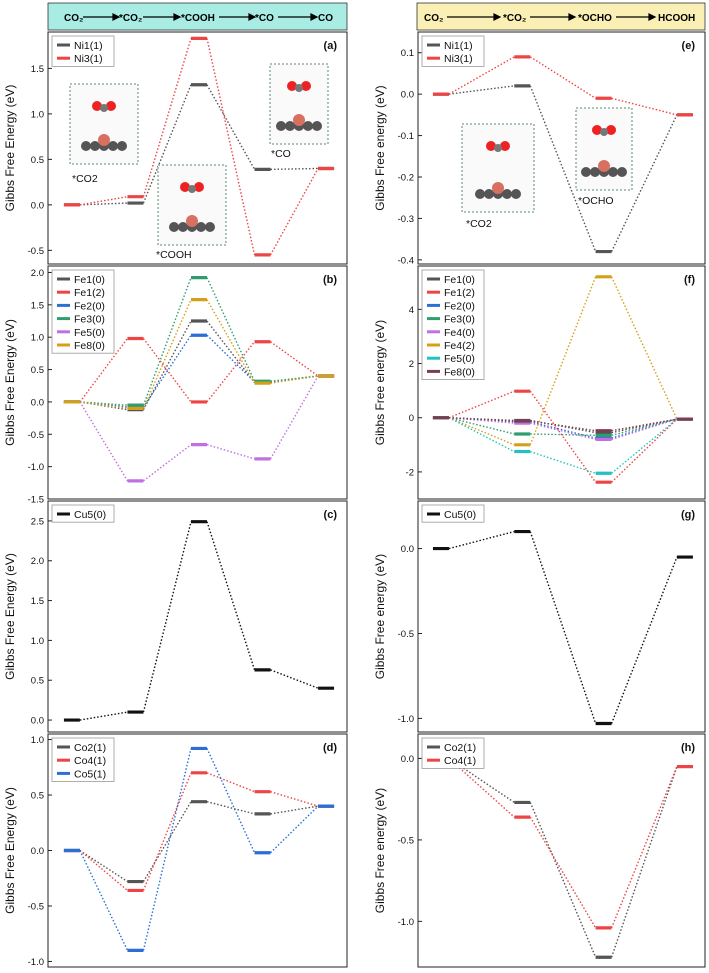 This screenshot has width=709, height=973. Describe the element at coordinates (199, 621) in the screenshot. I see `series-Cu5(0)` at that location.